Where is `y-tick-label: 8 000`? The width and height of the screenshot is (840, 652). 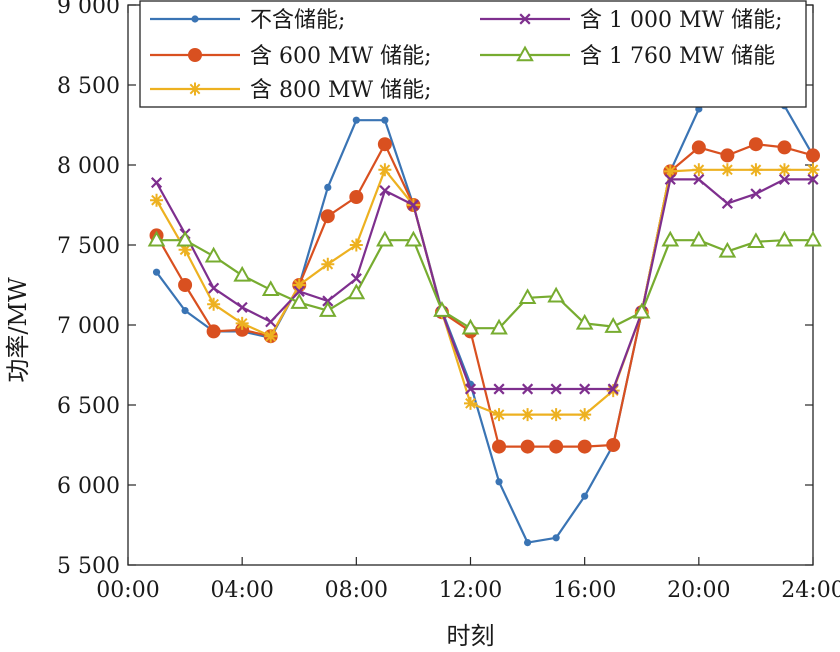 y-tick-label: 8 000 is located at coordinates (88, 166).